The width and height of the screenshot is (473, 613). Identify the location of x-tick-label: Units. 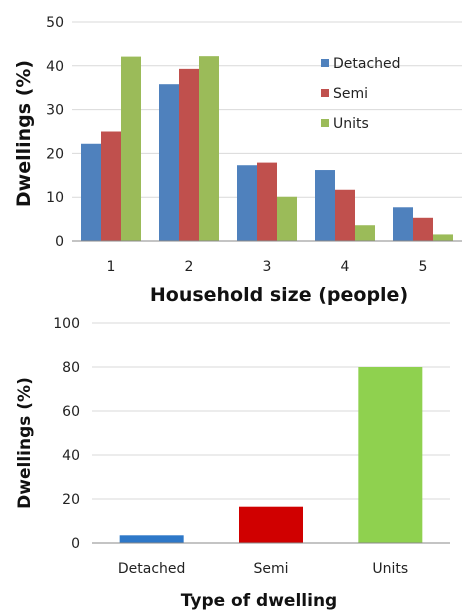
(390, 569).